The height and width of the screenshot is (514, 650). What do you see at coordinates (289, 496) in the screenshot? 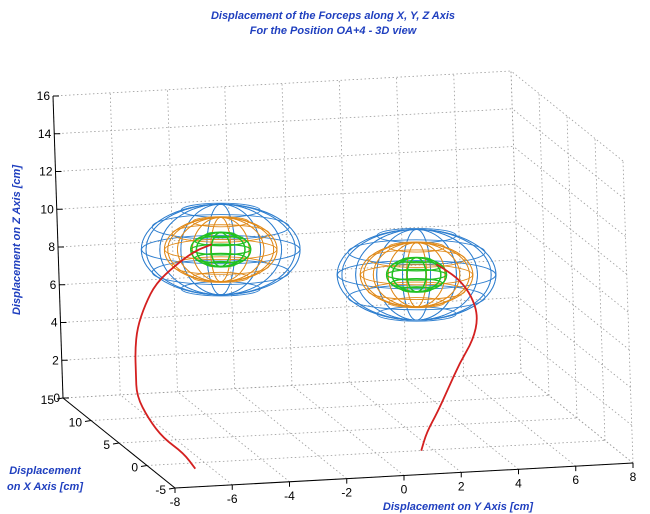
I see `y-tick-label: -4` at bounding box center [289, 496].